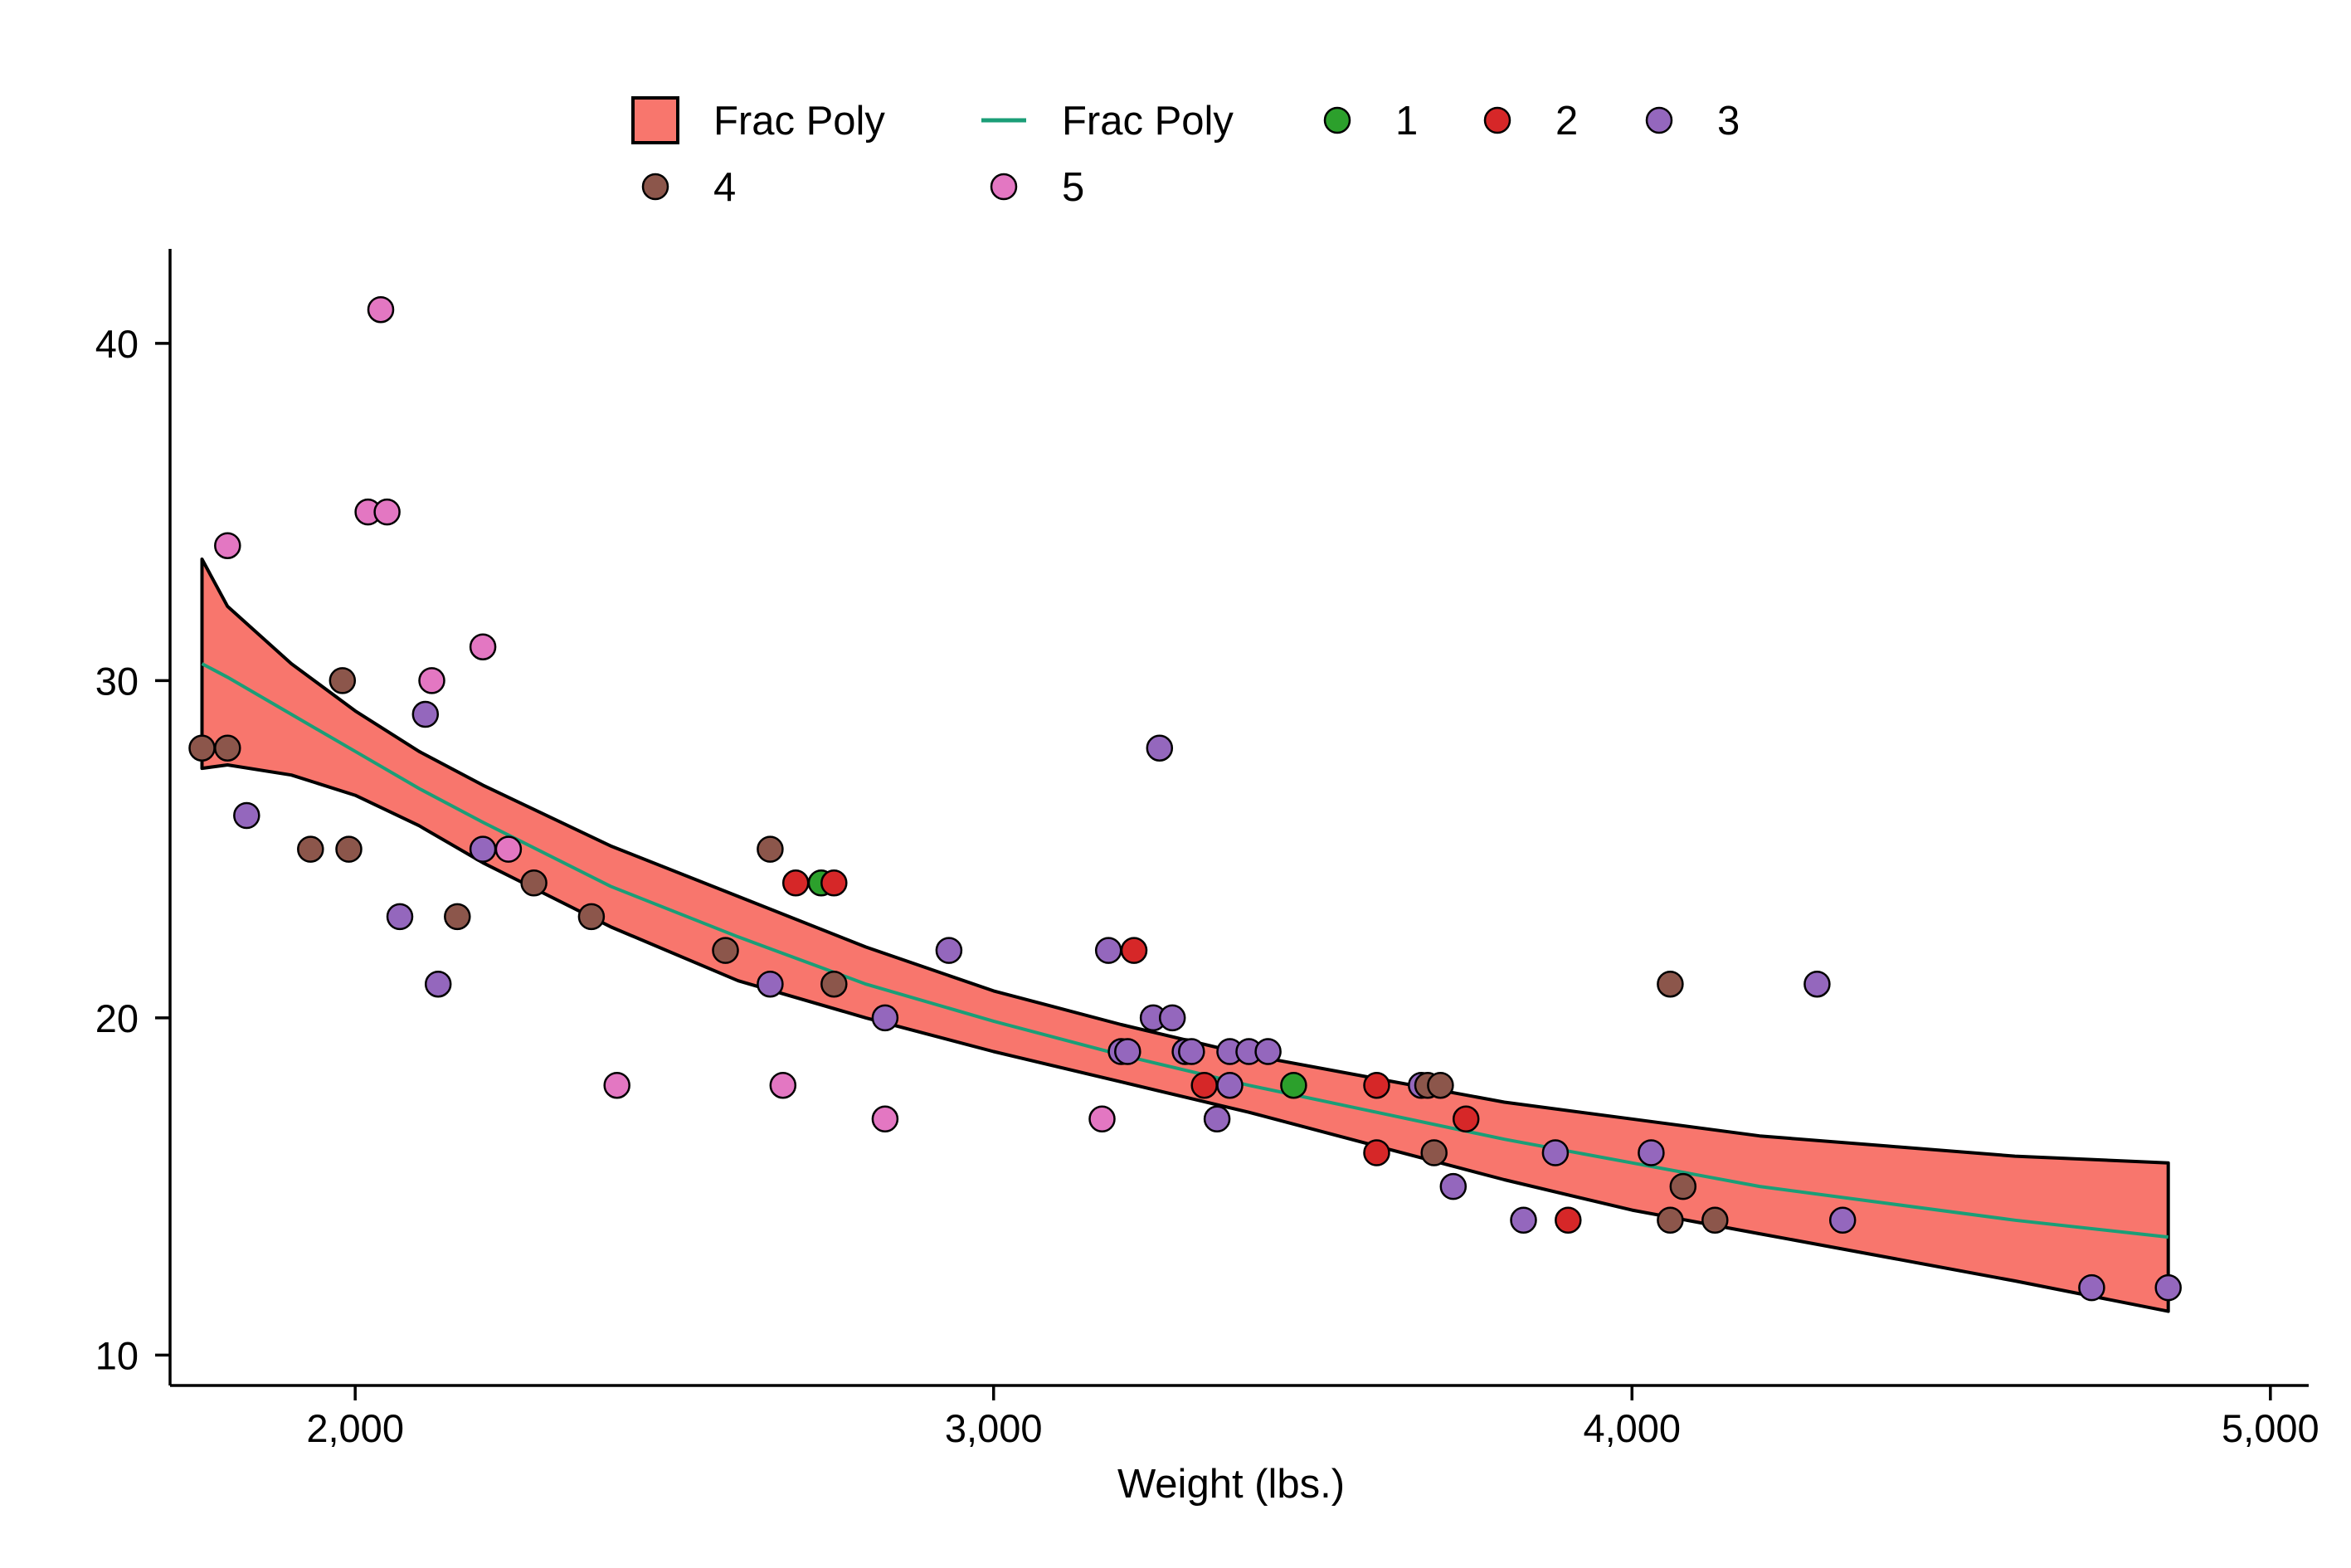 This screenshot has width=2351, height=1568. Describe the element at coordinates (724, 187) in the screenshot. I see `legend-label: 4` at that location.